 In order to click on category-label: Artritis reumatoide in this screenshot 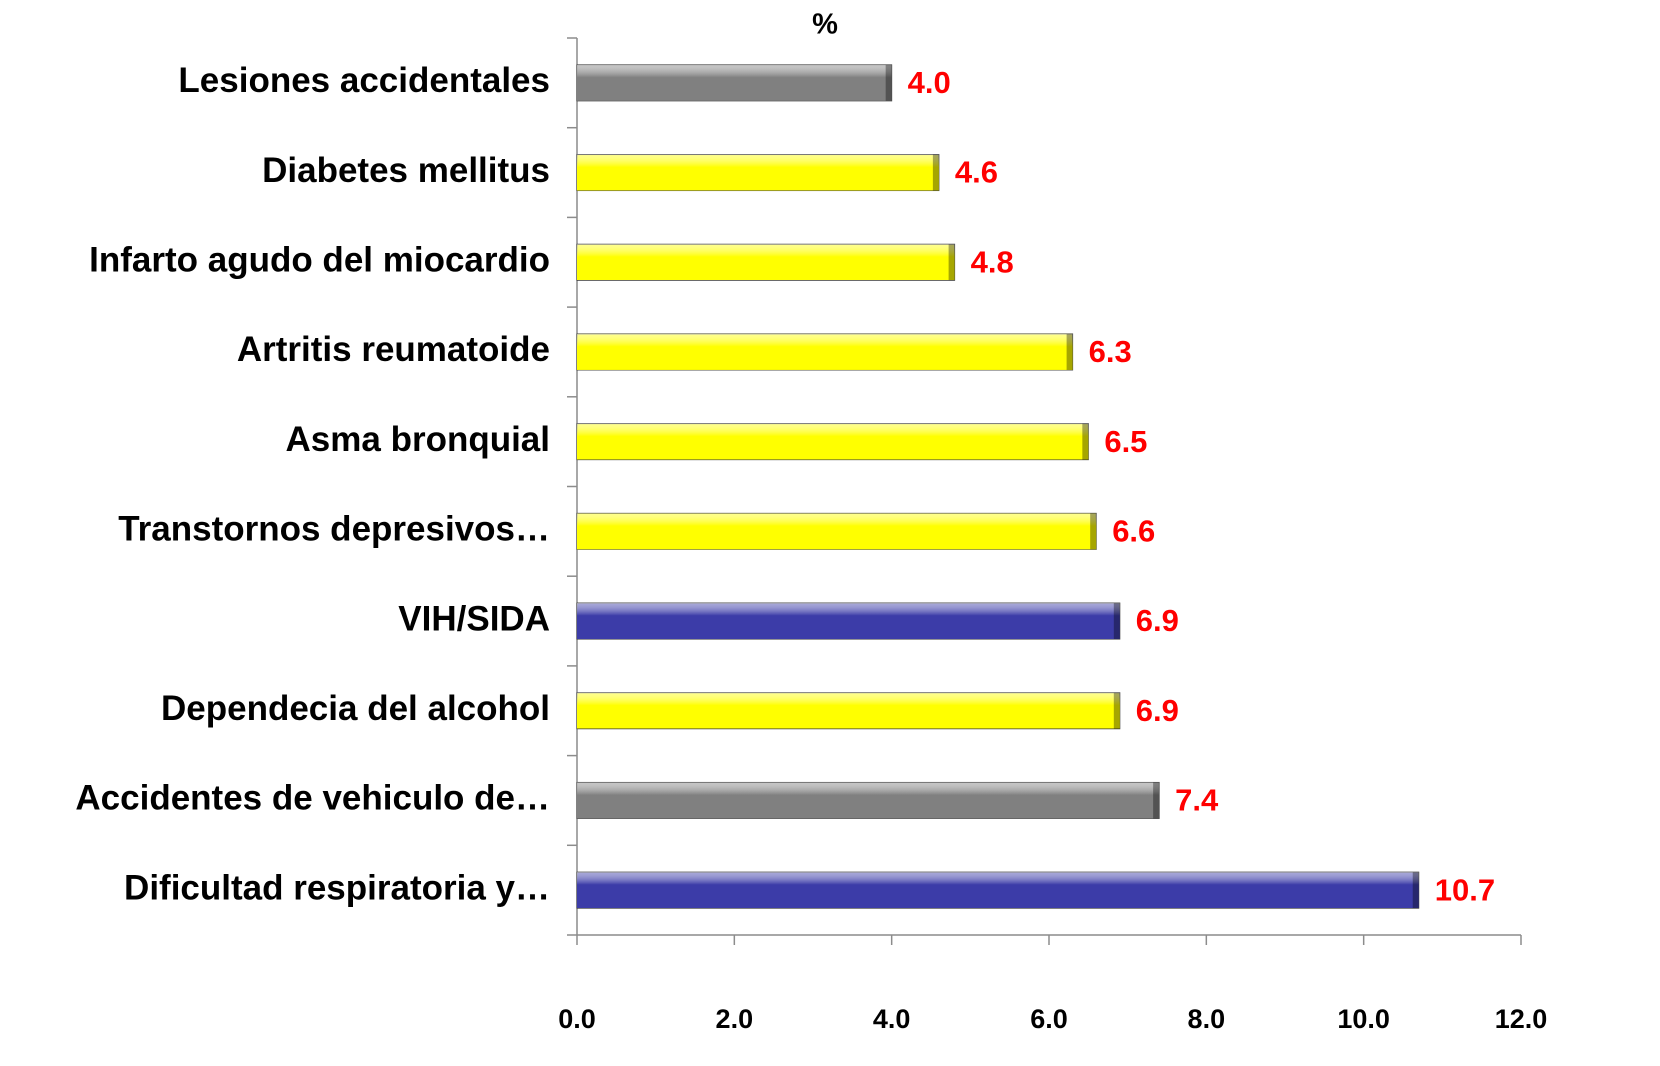, I will do `click(393, 349)`.